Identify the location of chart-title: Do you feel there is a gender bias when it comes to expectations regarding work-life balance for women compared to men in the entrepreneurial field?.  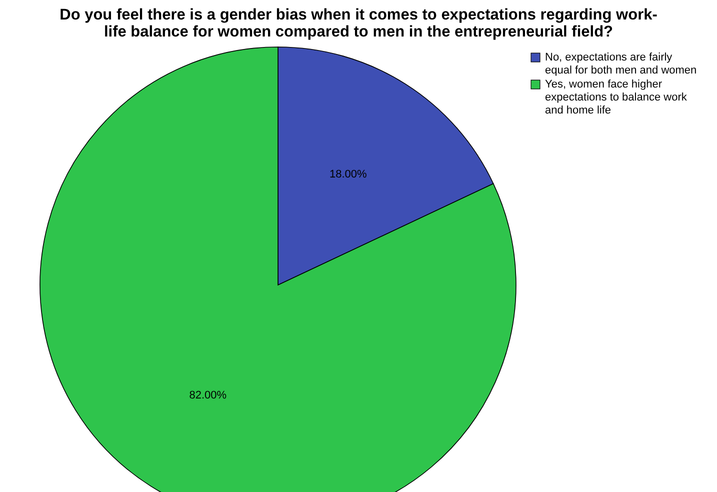
(359, 23).